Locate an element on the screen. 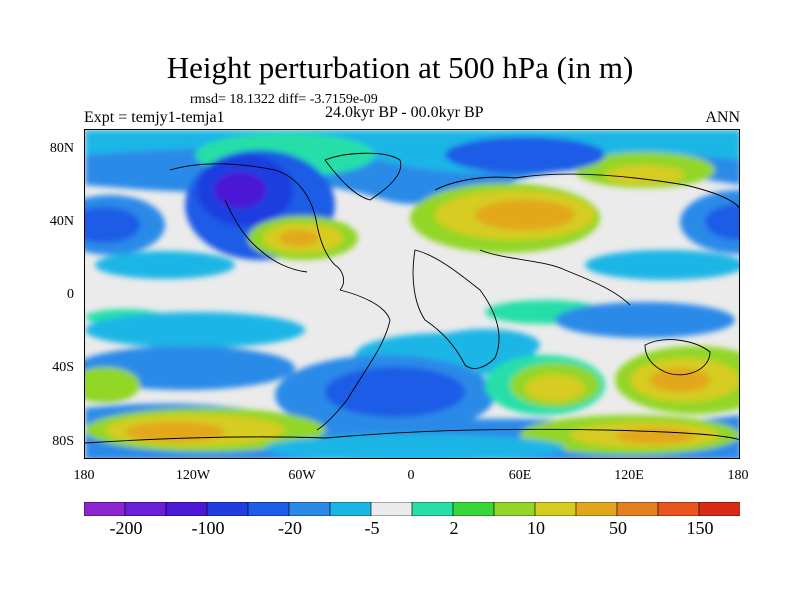 Image resolution: width=800 pixels, height=600 pixels. colorbar-label-50: 50 is located at coordinates (618, 528).